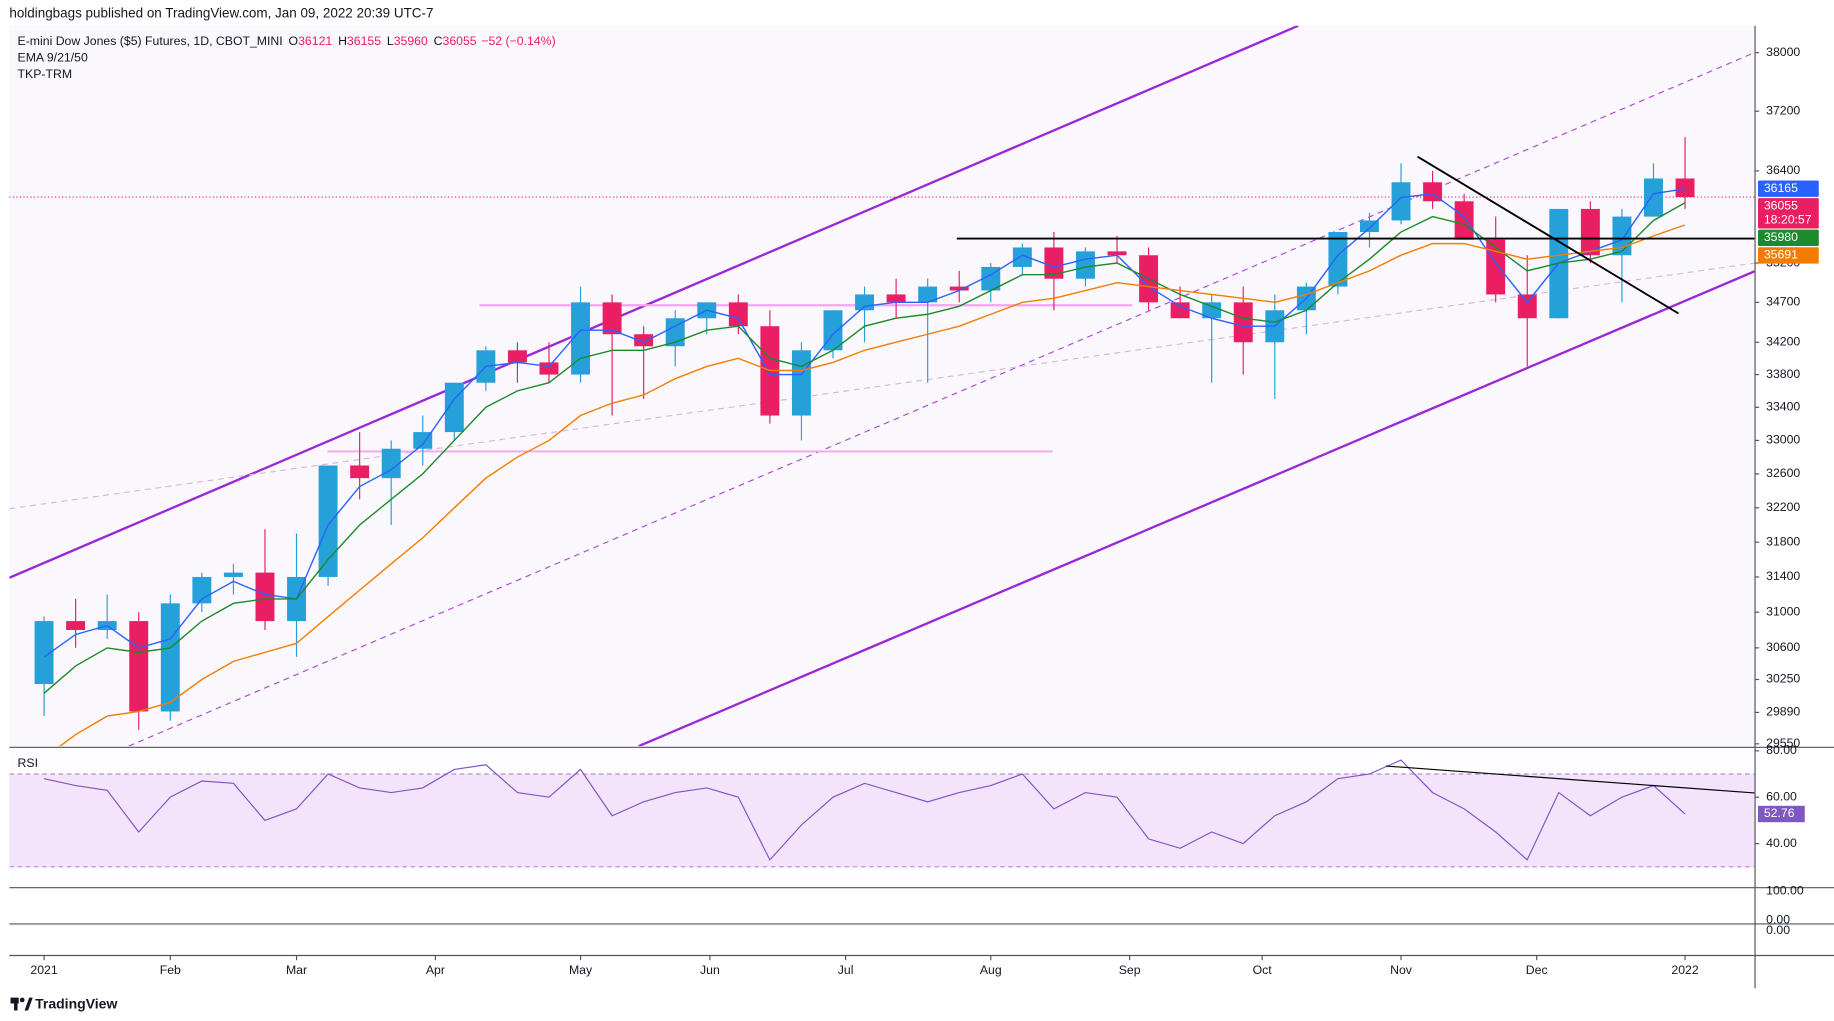  What do you see at coordinates (1537, 970) in the screenshot?
I see `x-tick-label: Dec` at bounding box center [1537, 970].